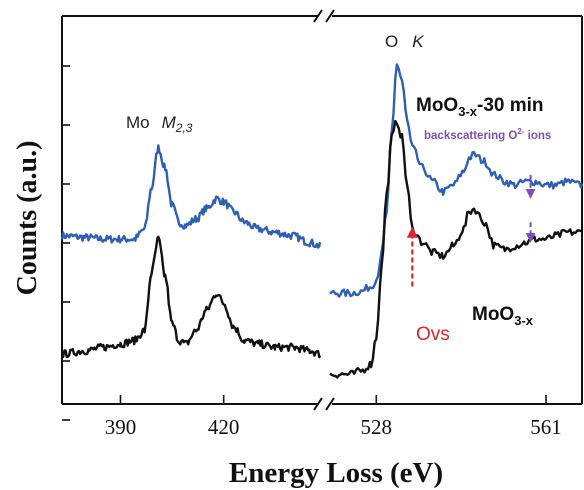  Describe the element at coordinates (138, 122) in the screenshot. I see `edge-element-mo: Mo` at that location.